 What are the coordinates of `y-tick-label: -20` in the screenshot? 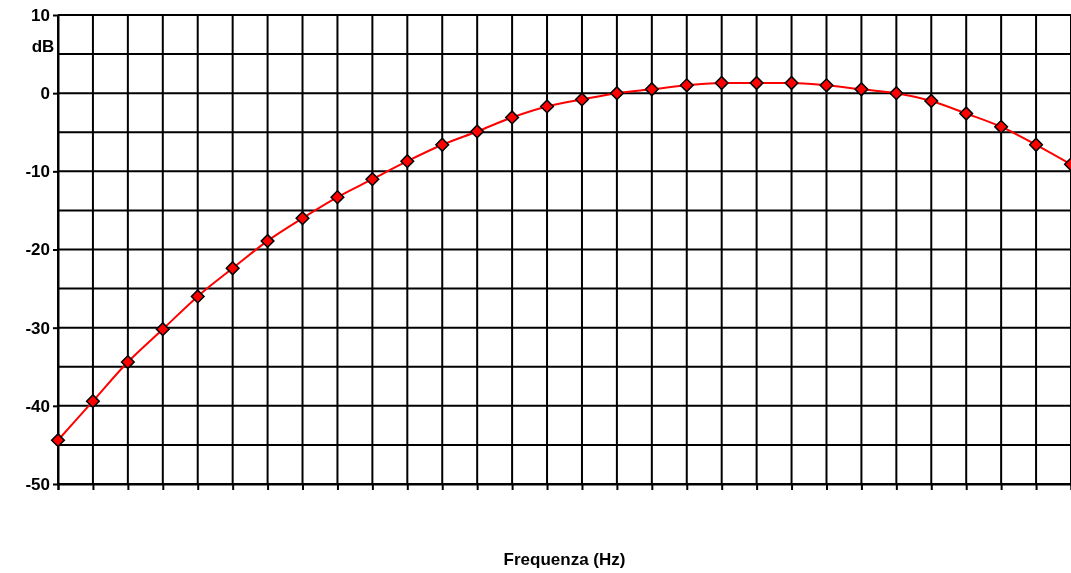 It's located at (37, 250).